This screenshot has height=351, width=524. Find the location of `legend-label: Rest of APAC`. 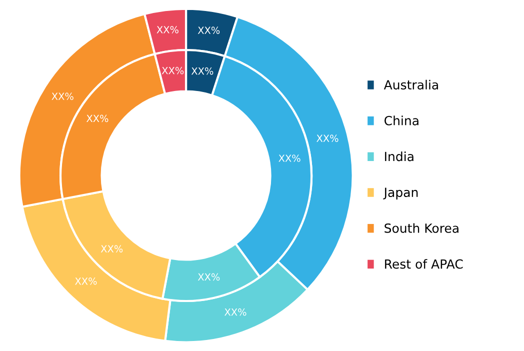

legend-label: Rest of APAC is located at coordinates (424, 264).